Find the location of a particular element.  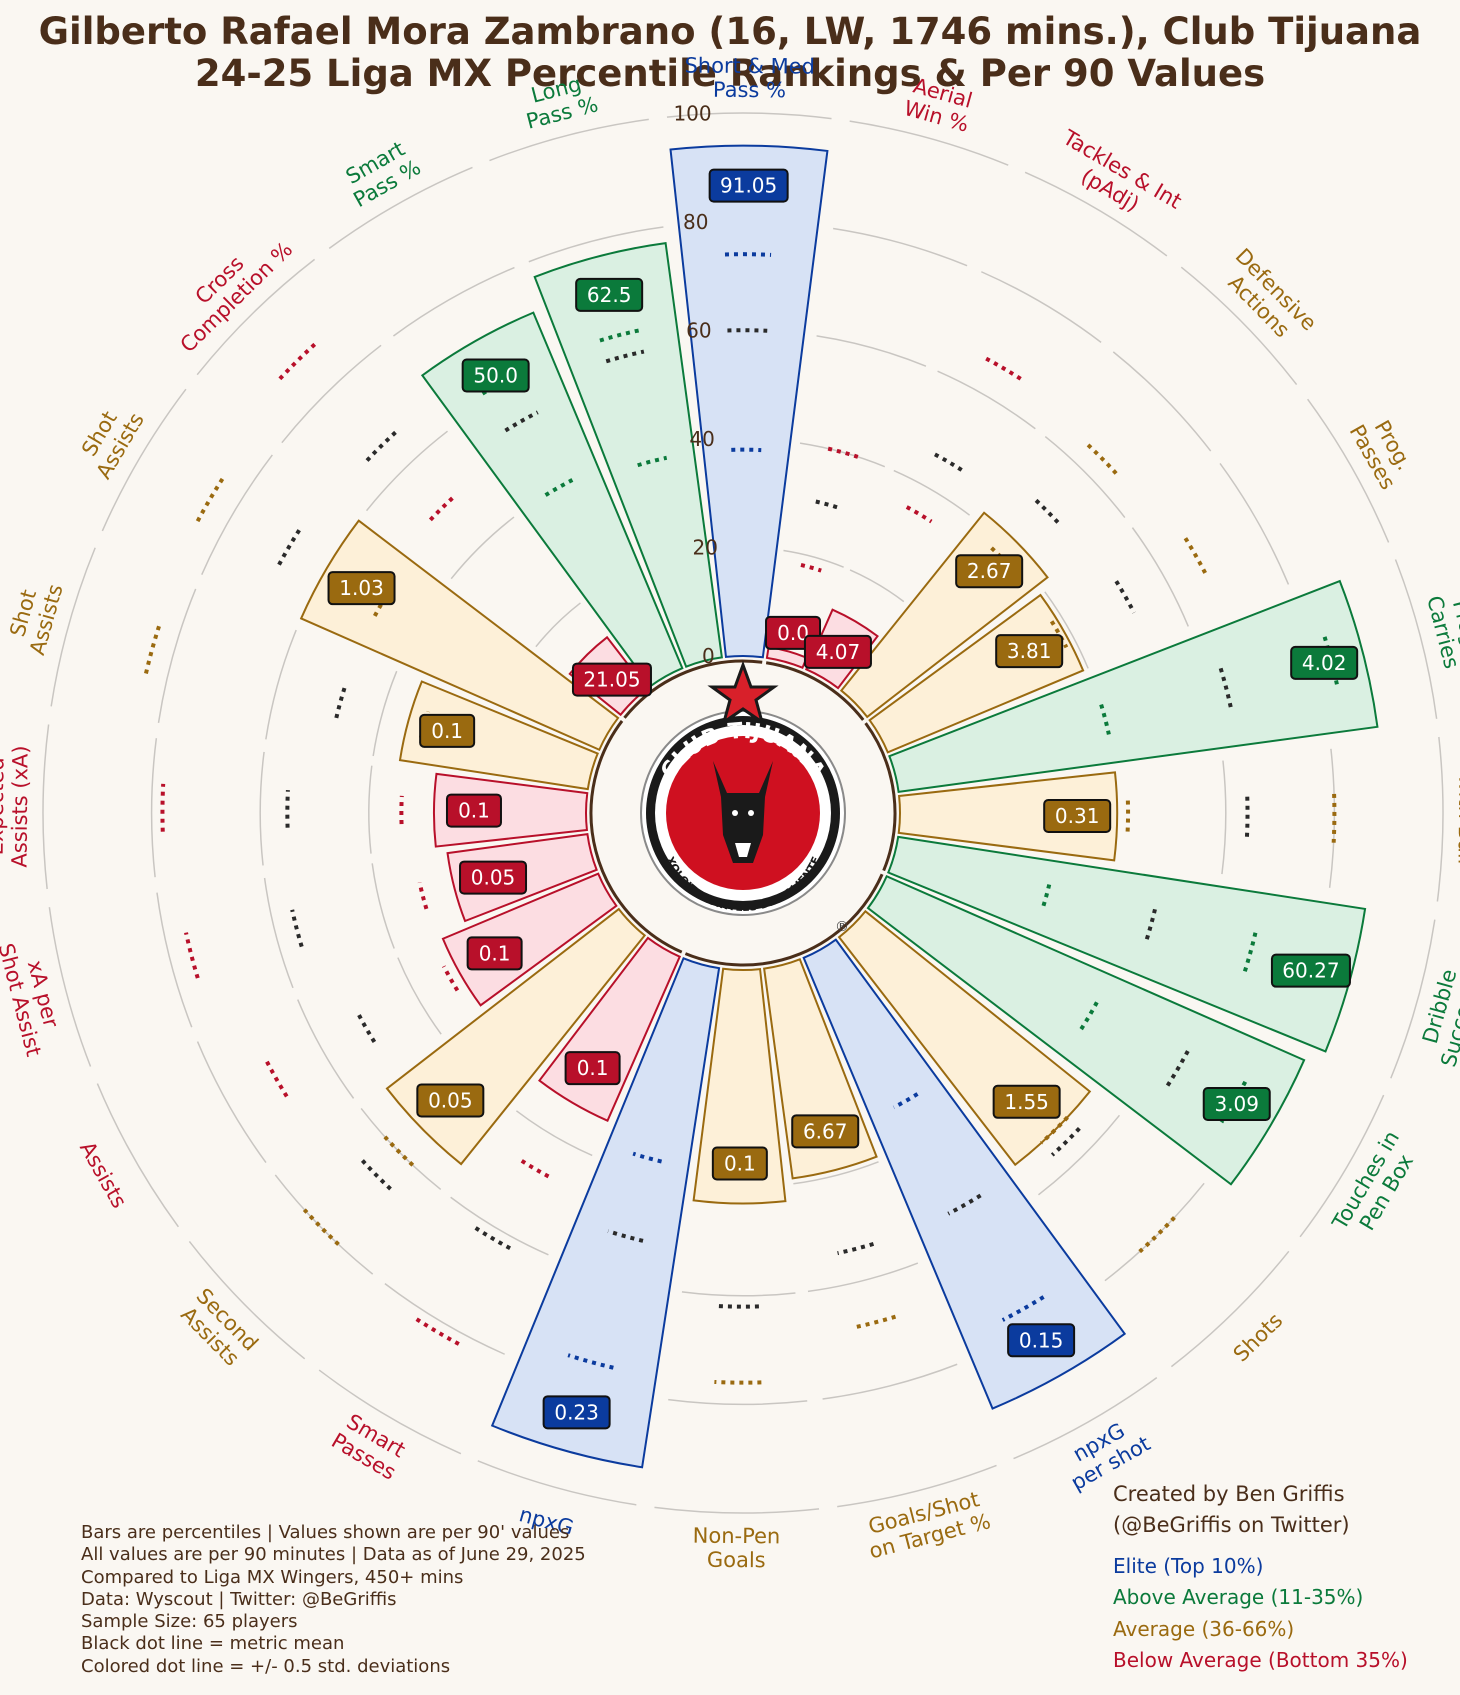

note-line: Sample Size: 65 players is located at coordinates (189, 1622).